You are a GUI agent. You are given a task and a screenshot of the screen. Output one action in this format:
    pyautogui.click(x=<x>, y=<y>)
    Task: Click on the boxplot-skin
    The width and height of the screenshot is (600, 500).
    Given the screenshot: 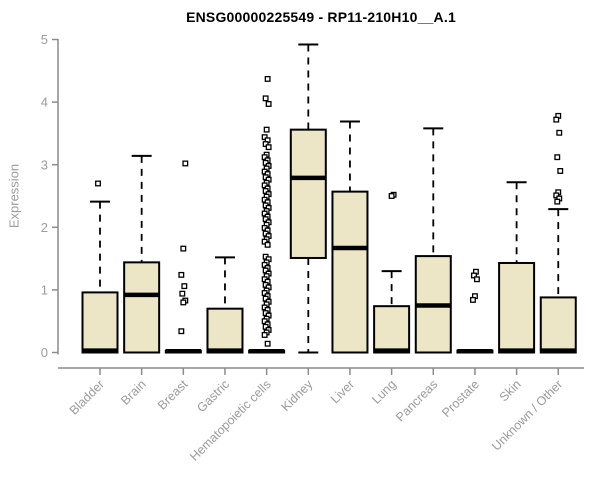 What is the action you would take?
    pyautogui.click(x=517, y=267)
    